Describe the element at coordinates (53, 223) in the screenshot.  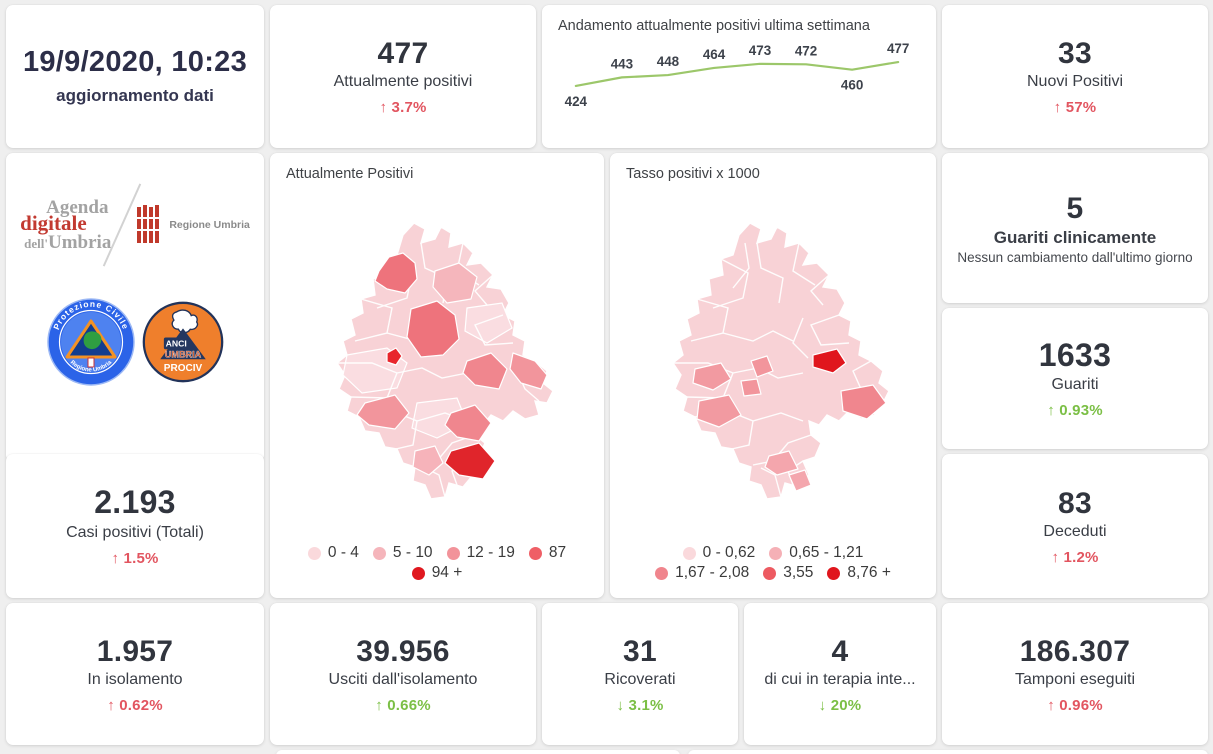
I see `digitale-word: digitale` at that location.